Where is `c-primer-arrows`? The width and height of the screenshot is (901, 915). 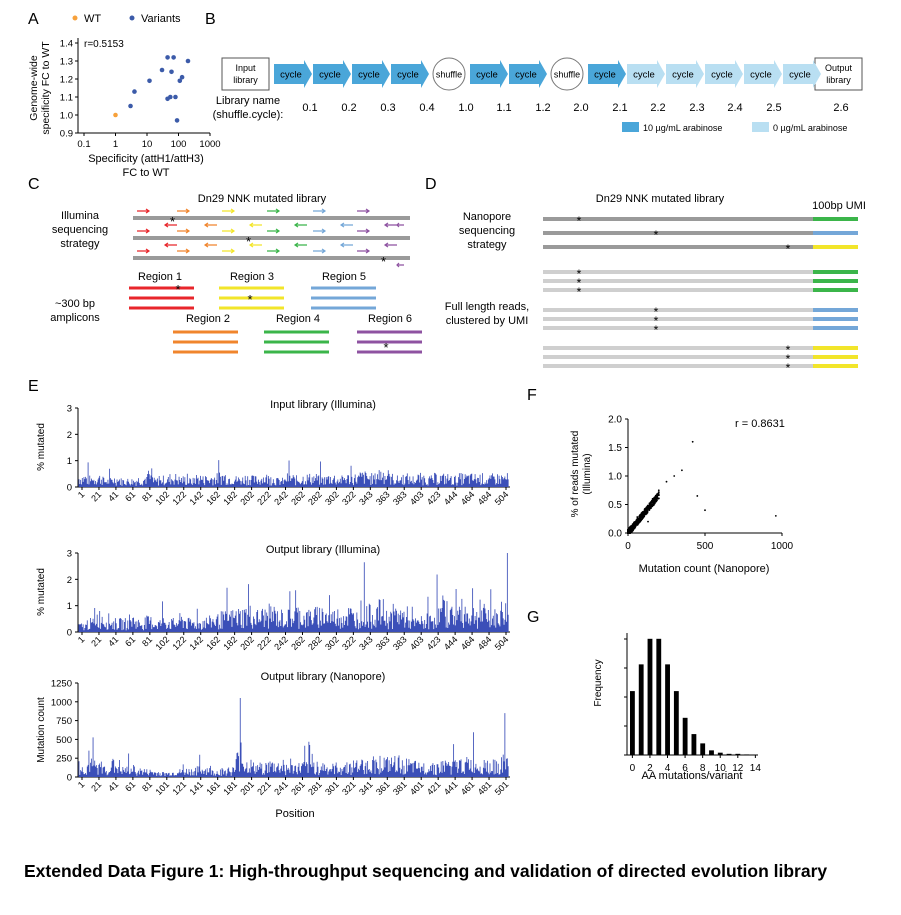
c-primer-arrows is located at coordinates (270, 238).